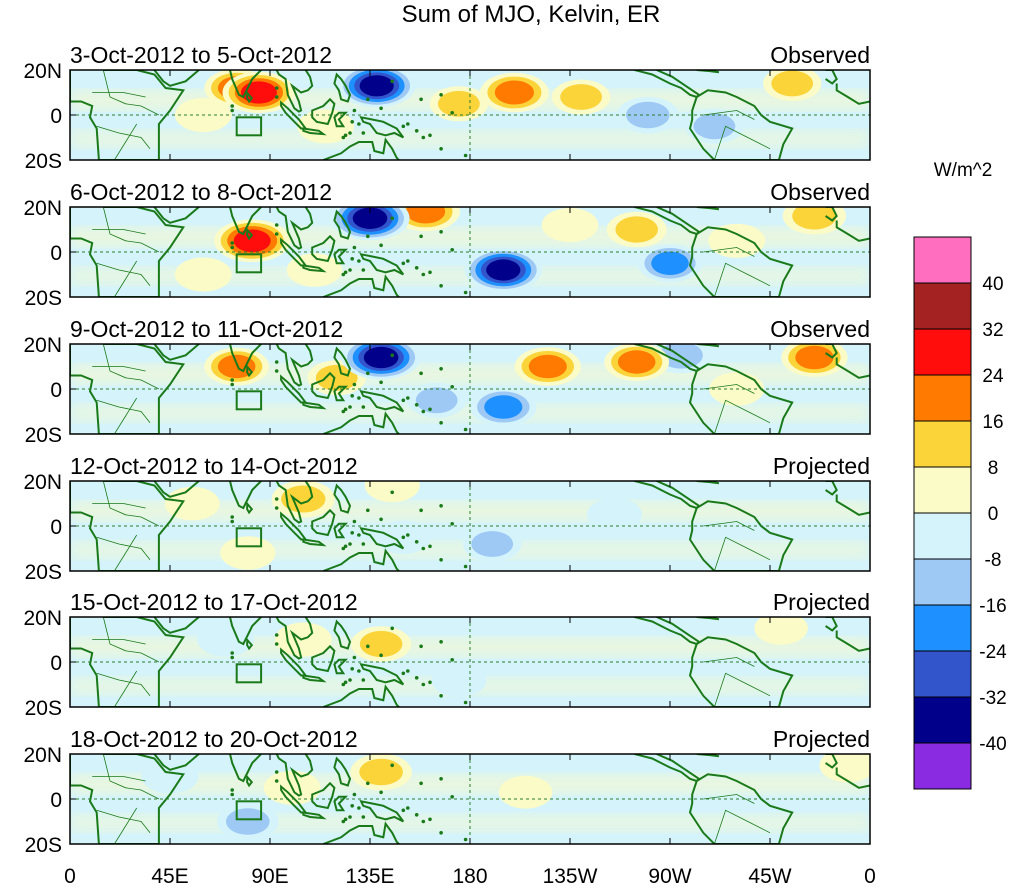 The image size is (1021, 894). Describe the element at coordinates (341, 119) in the screenshot. I see `coastline-sulawesi` at that location.